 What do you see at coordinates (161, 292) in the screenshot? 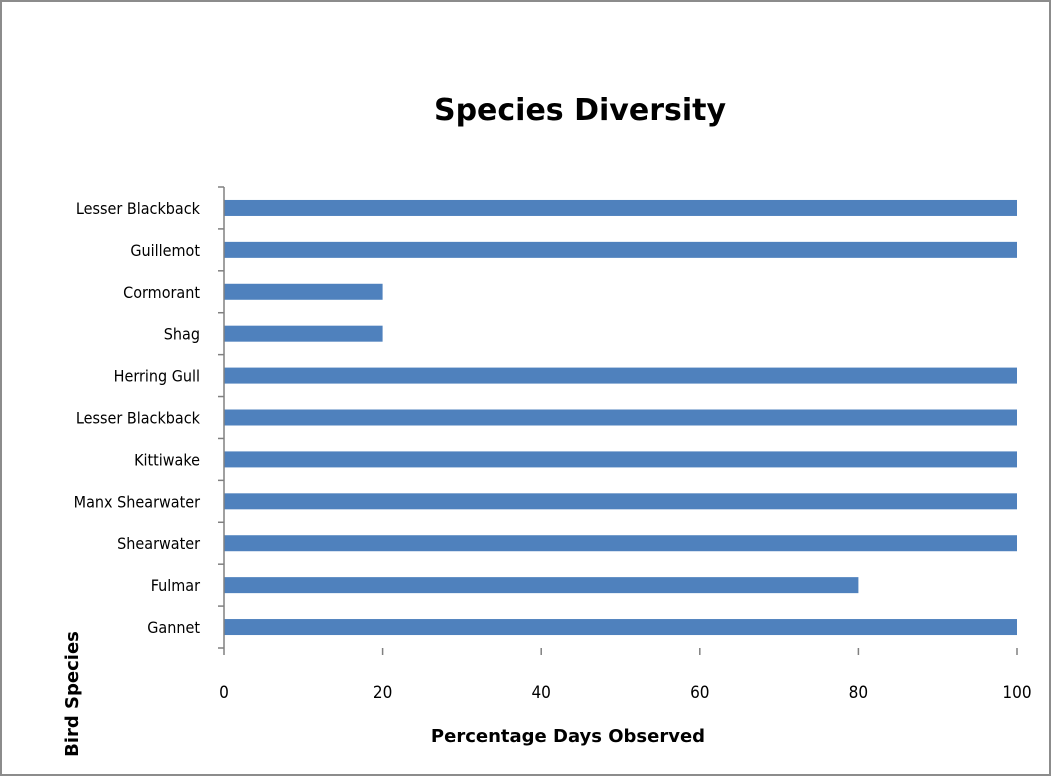
I see `category-label-8: Cormorant` at bounding box center [161, 292].